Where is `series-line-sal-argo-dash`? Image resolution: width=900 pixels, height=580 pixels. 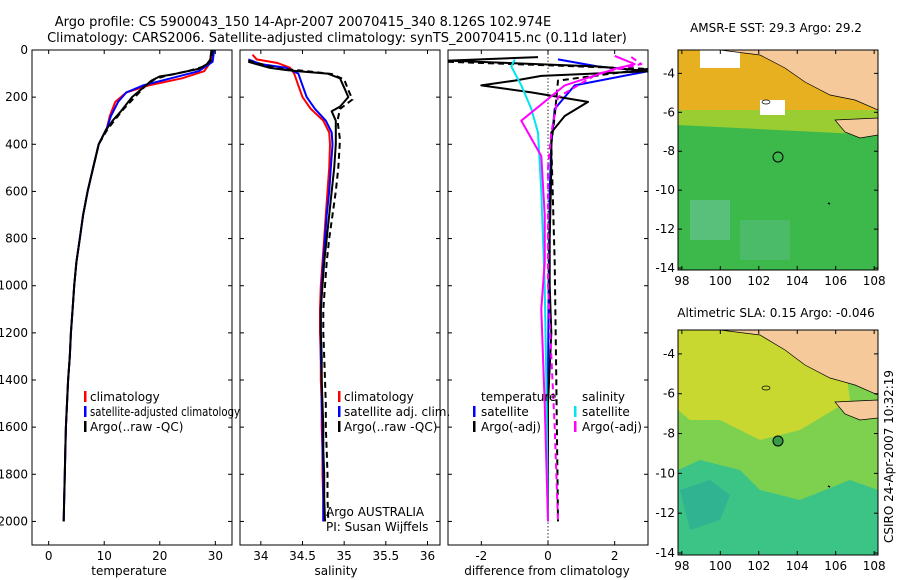 series-line-sal-argo-dash is located at coordinates (595, 289).